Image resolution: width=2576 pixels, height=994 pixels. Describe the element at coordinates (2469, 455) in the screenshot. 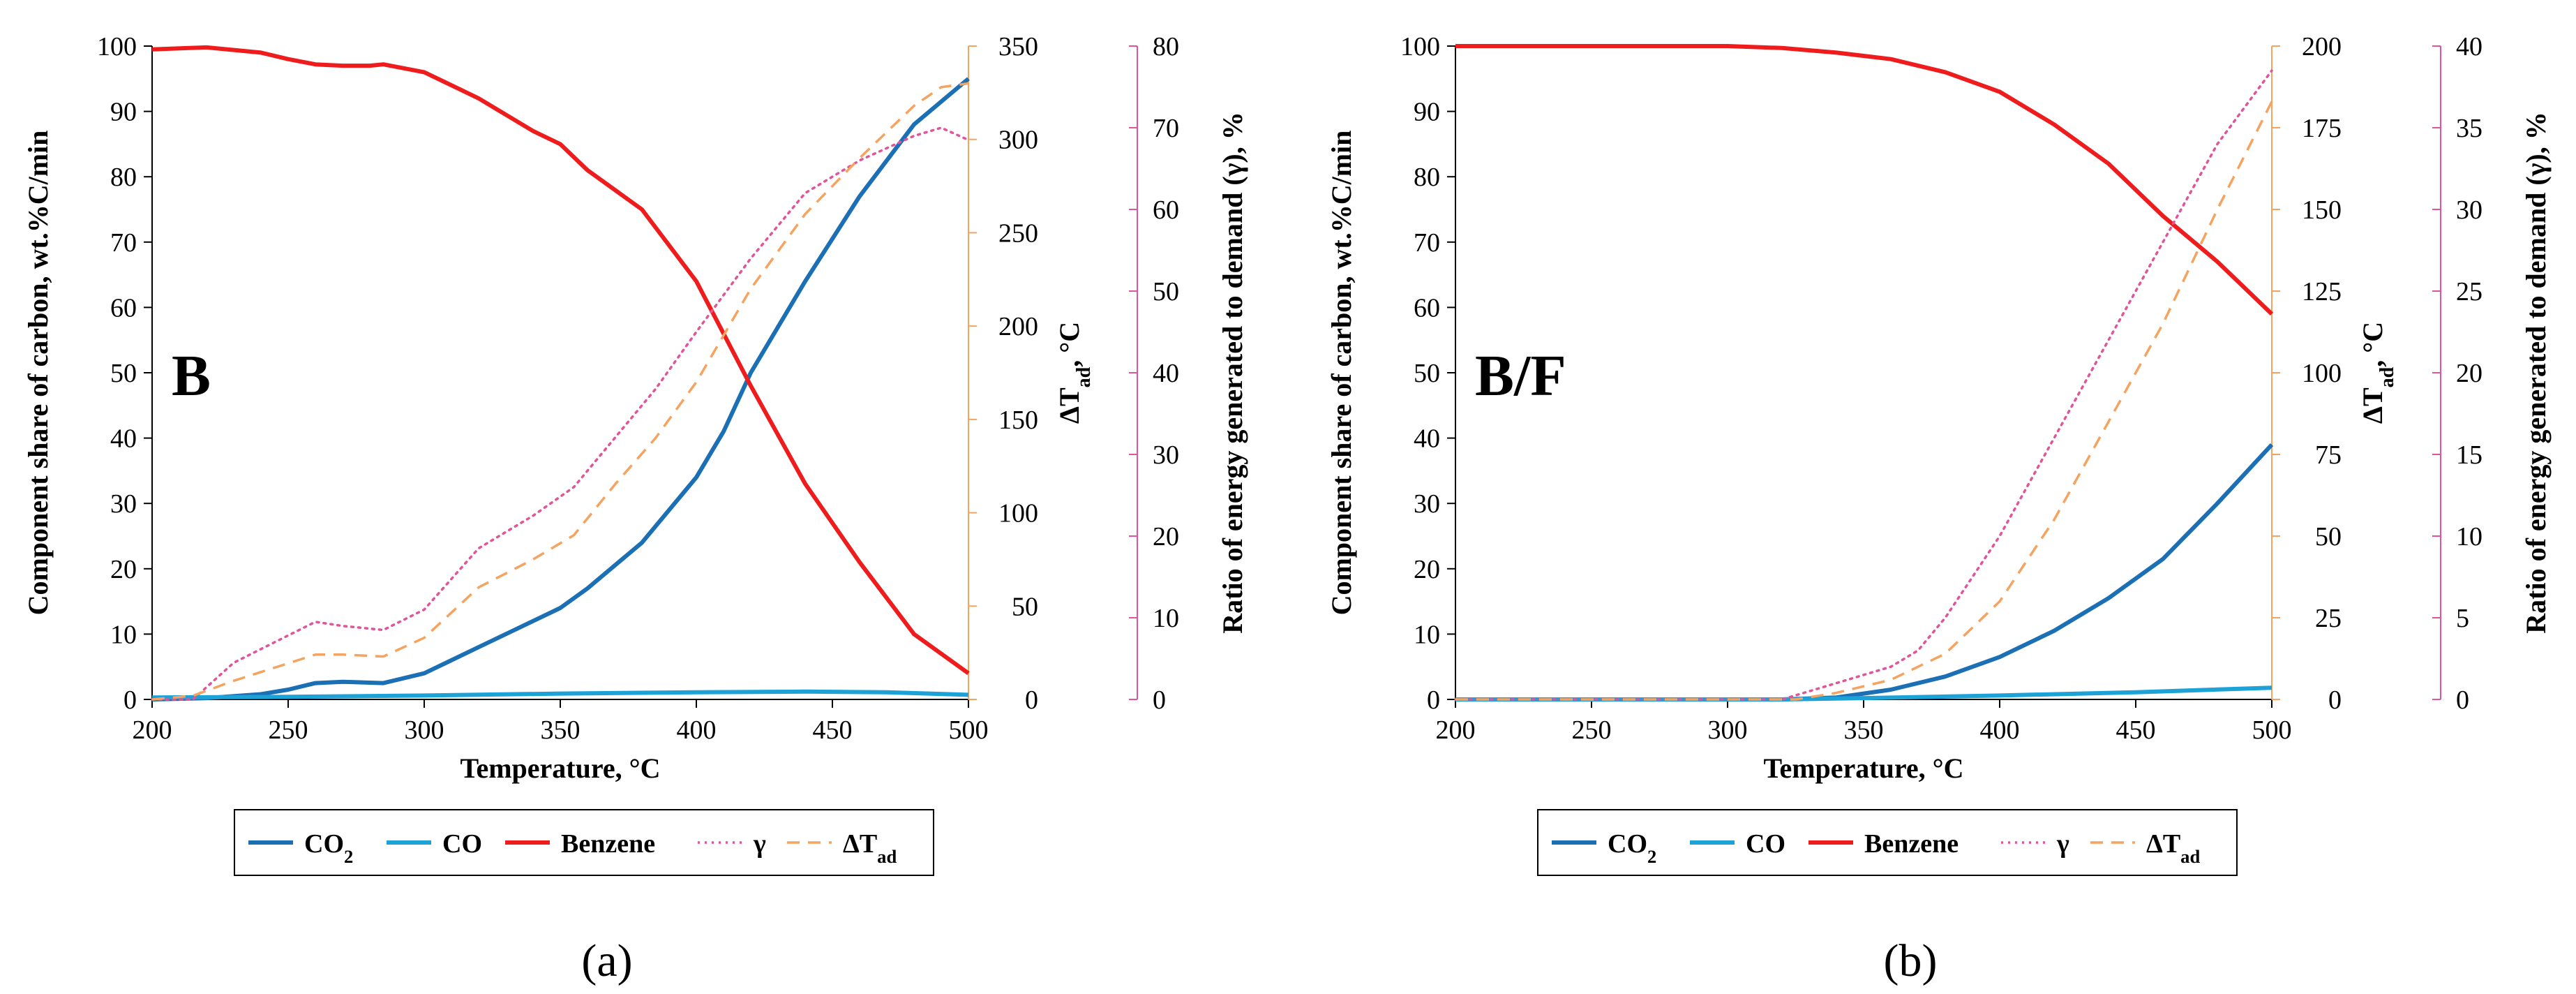

I see `y-right-tick-label: 15` at that location.